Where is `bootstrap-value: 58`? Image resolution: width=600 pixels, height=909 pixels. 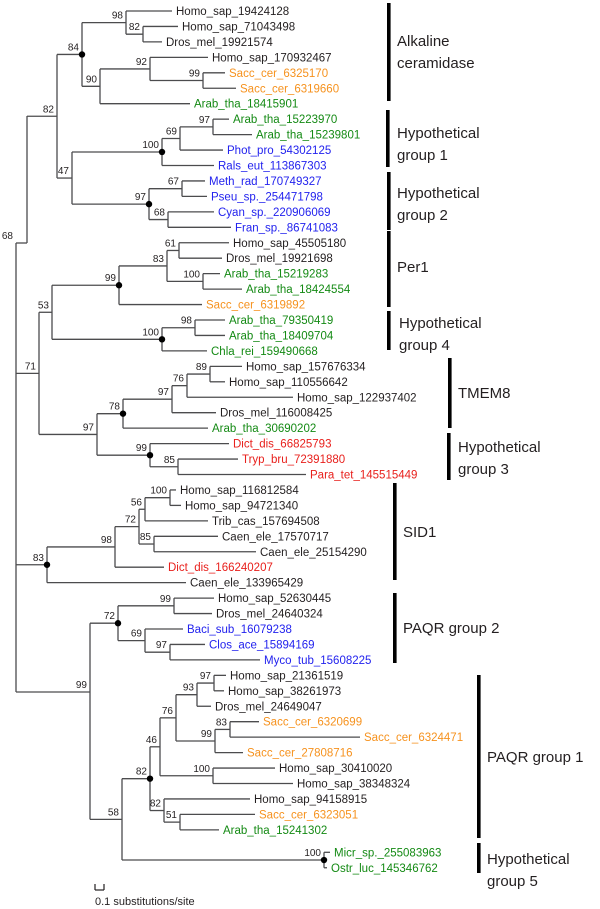 bootstrap-value: 58 is located at coordinates (114, 812).